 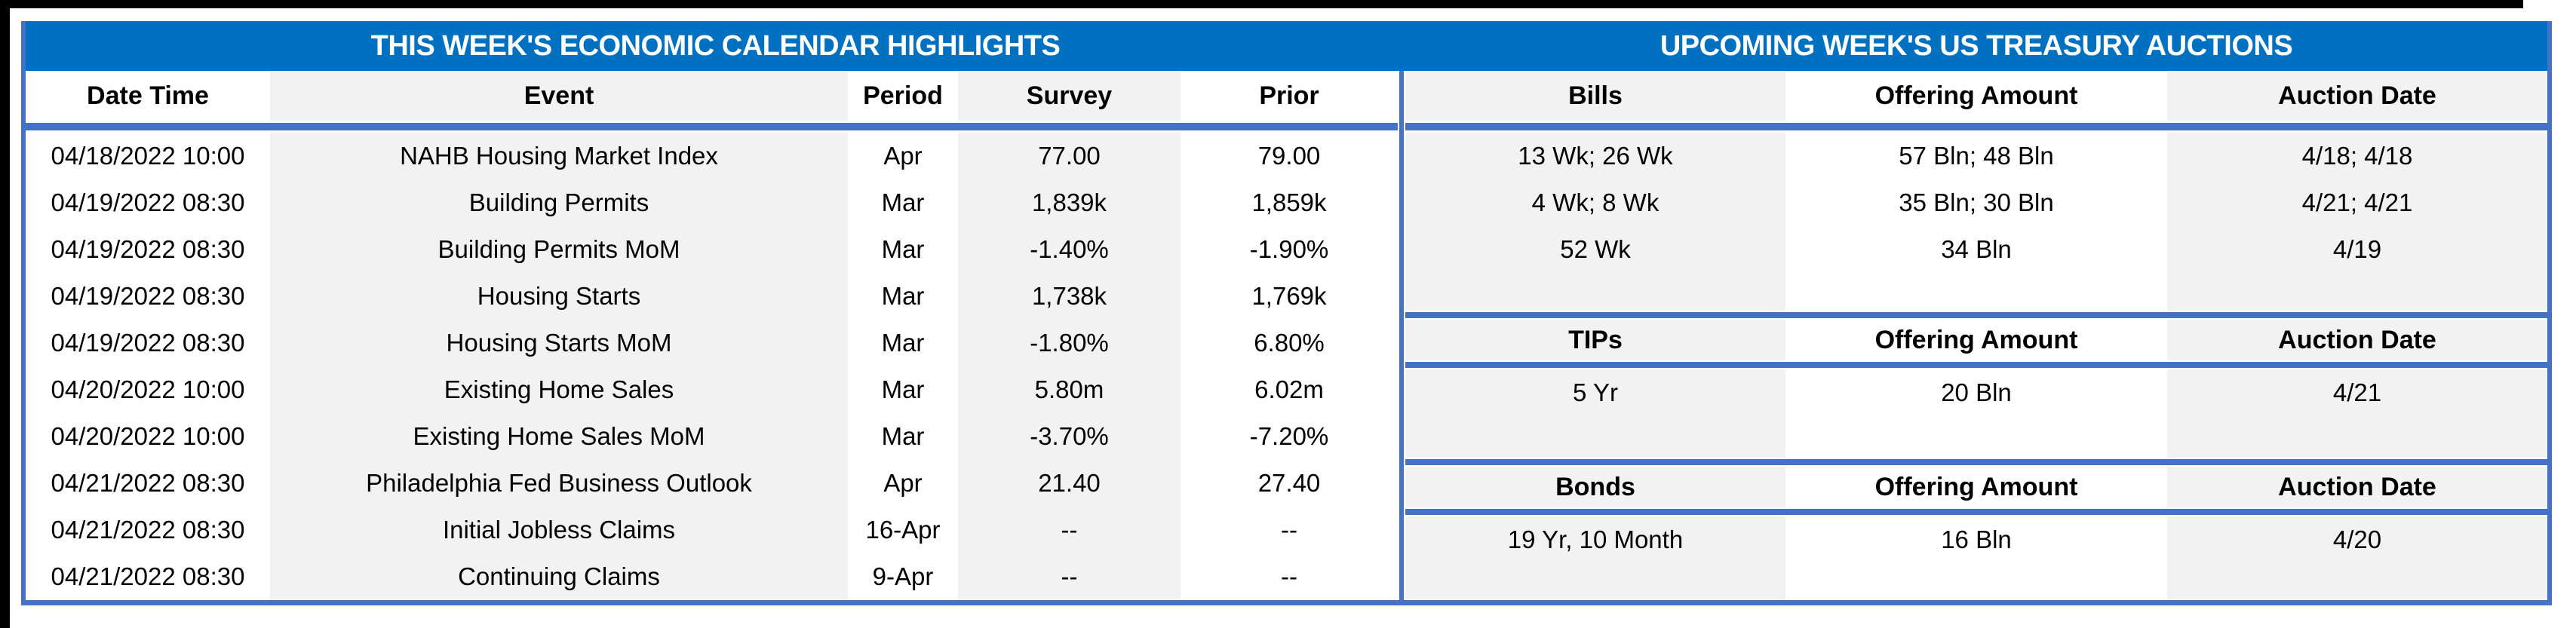 I want to click on cell-date-time: 04/18/2022 10:00, so click(x=148, y=156).